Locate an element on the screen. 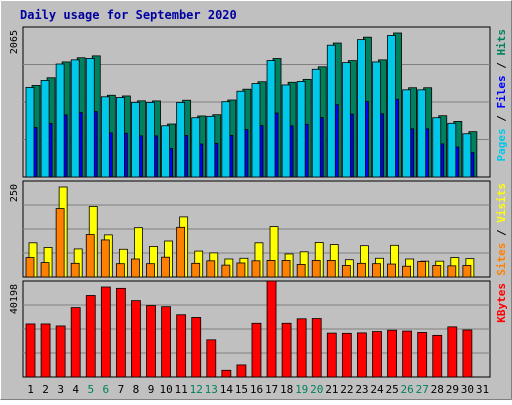 The height and width of the screenshot is (405, 512). x-tick-label-day-6: 6 is located at coordinates (106, 389).